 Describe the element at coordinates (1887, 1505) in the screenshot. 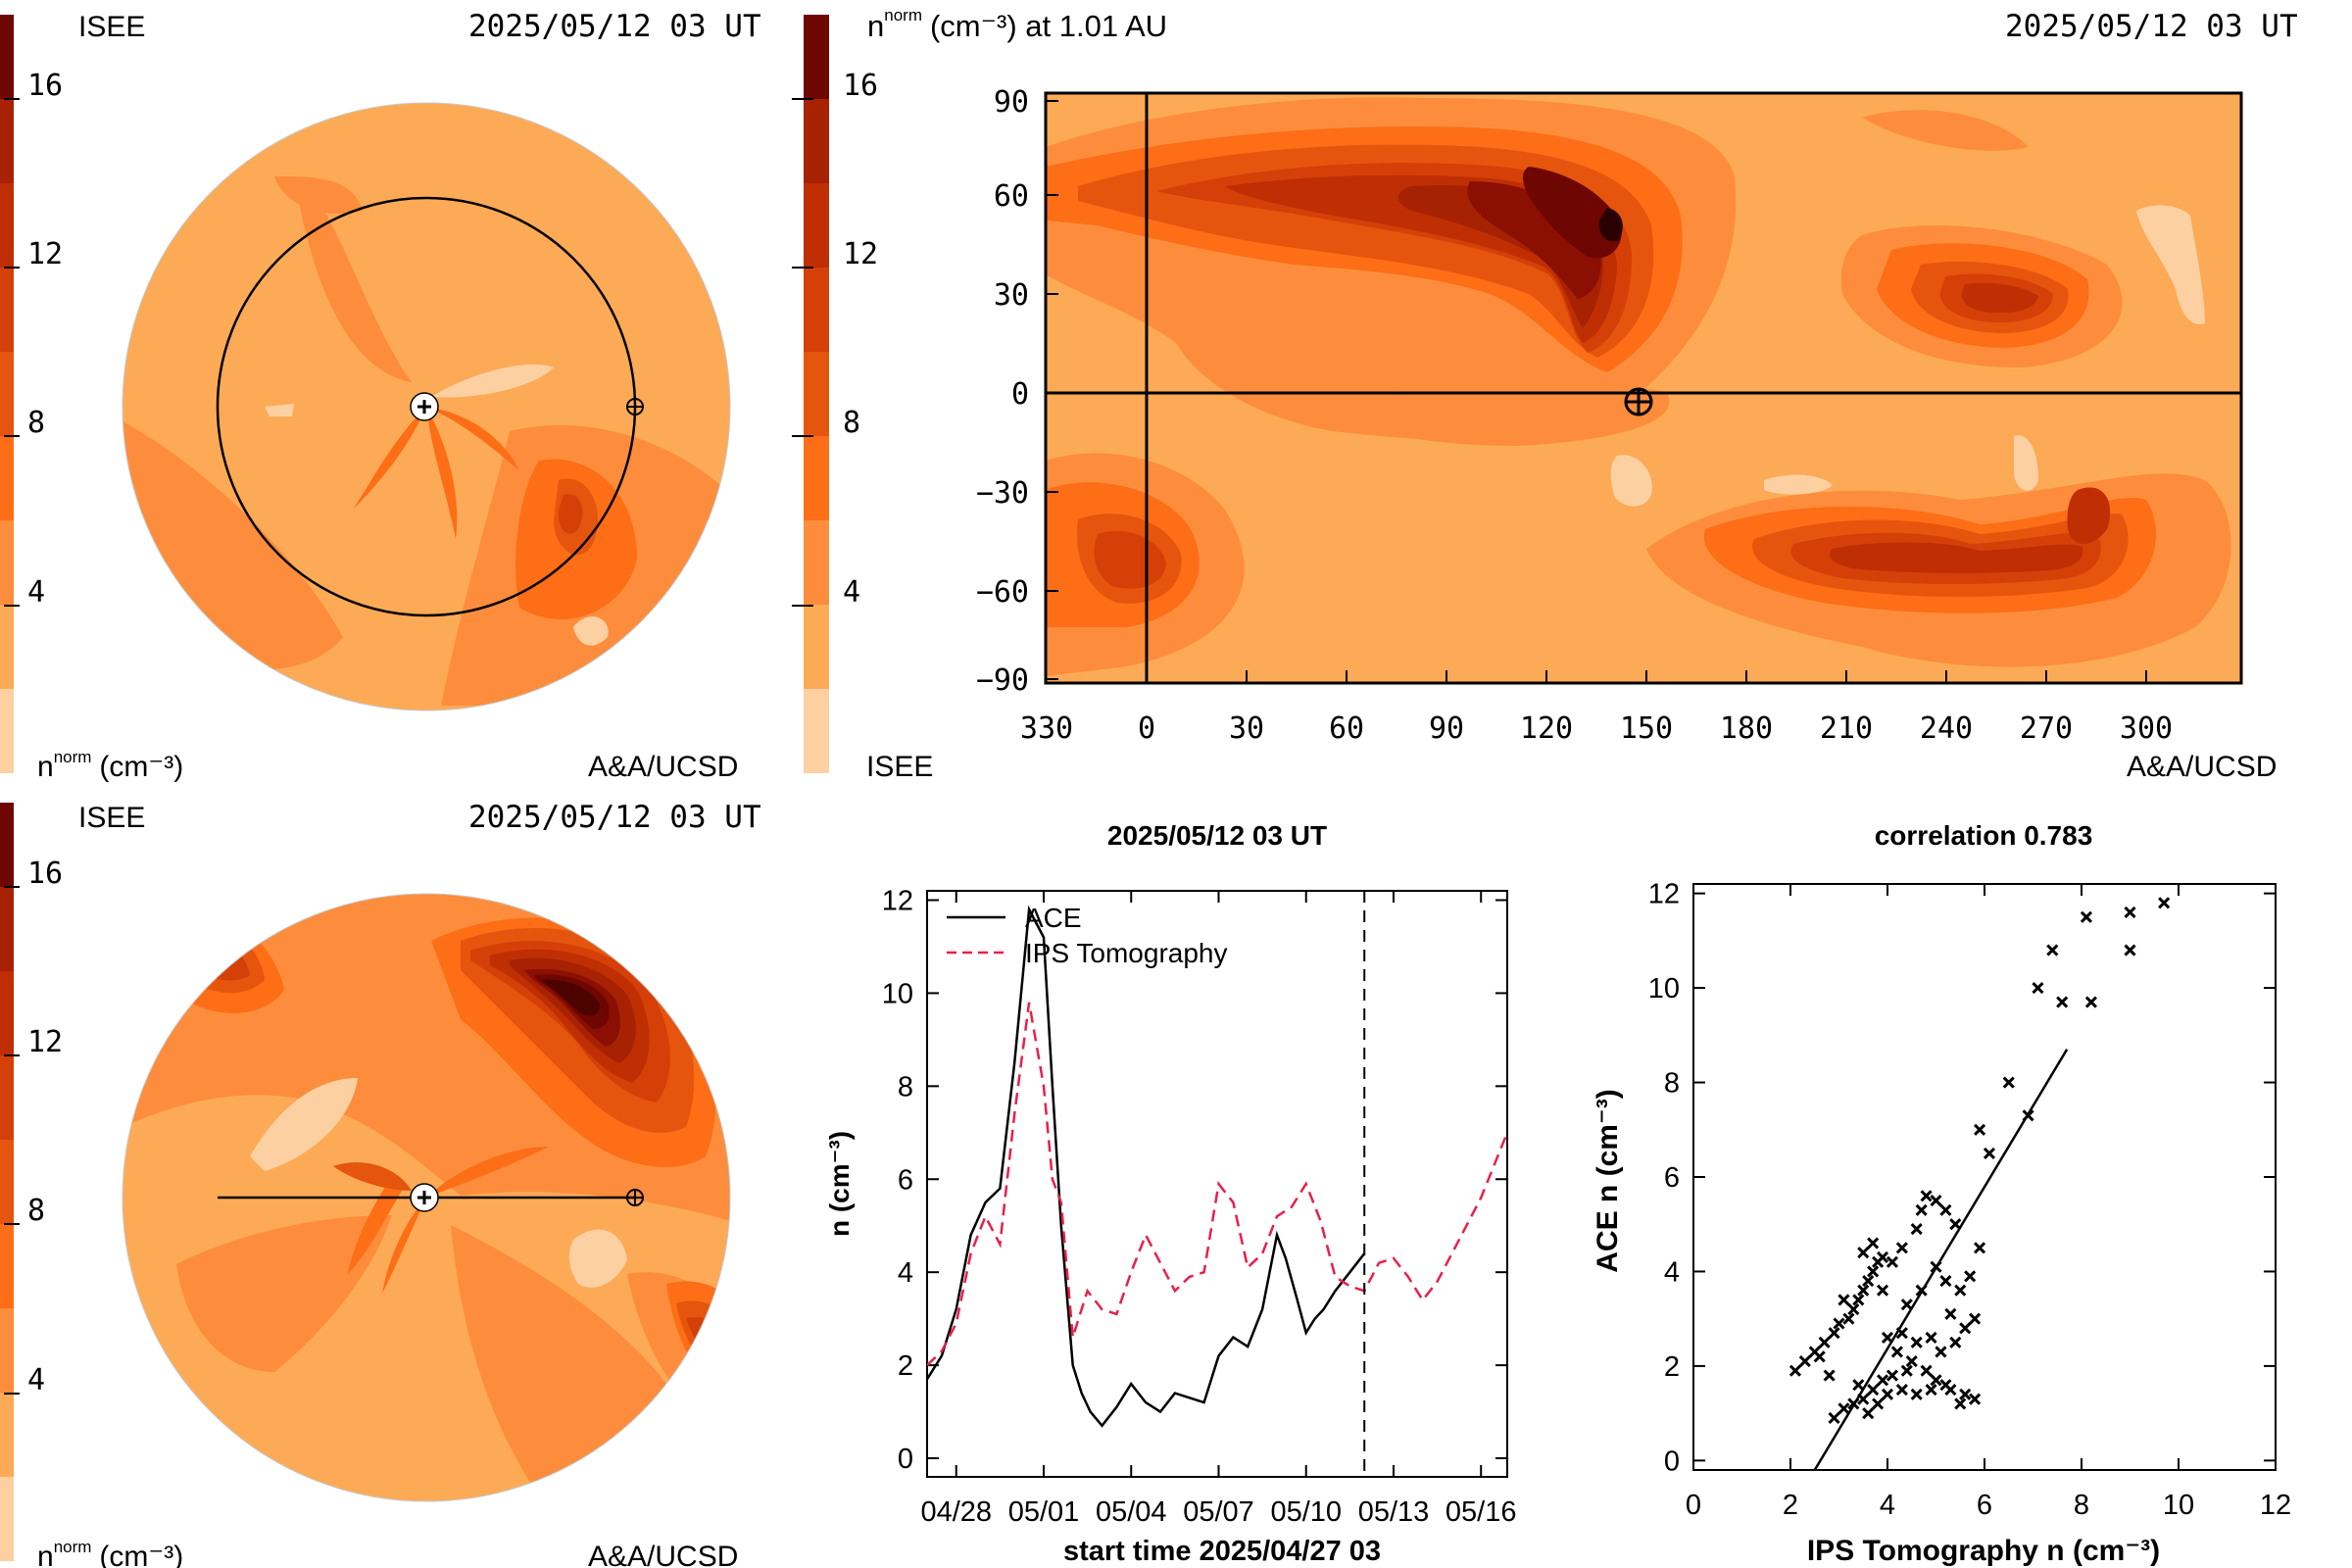

I see `x-tick-label: 4` at that location.